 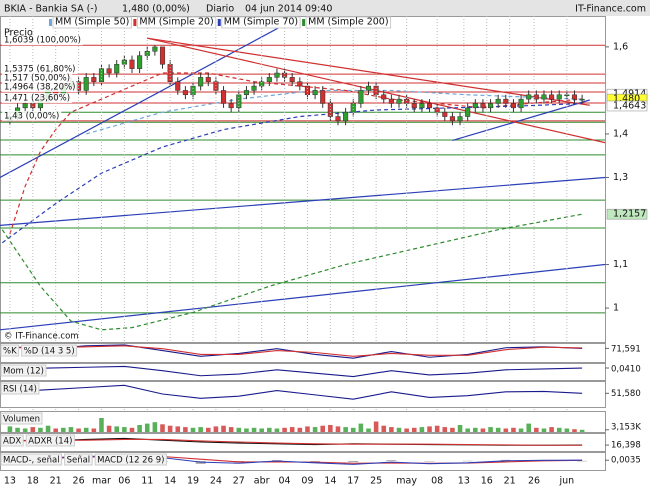 I want to click on fib-label: 1,4964 (38,20%), so click(x=40, y=87).